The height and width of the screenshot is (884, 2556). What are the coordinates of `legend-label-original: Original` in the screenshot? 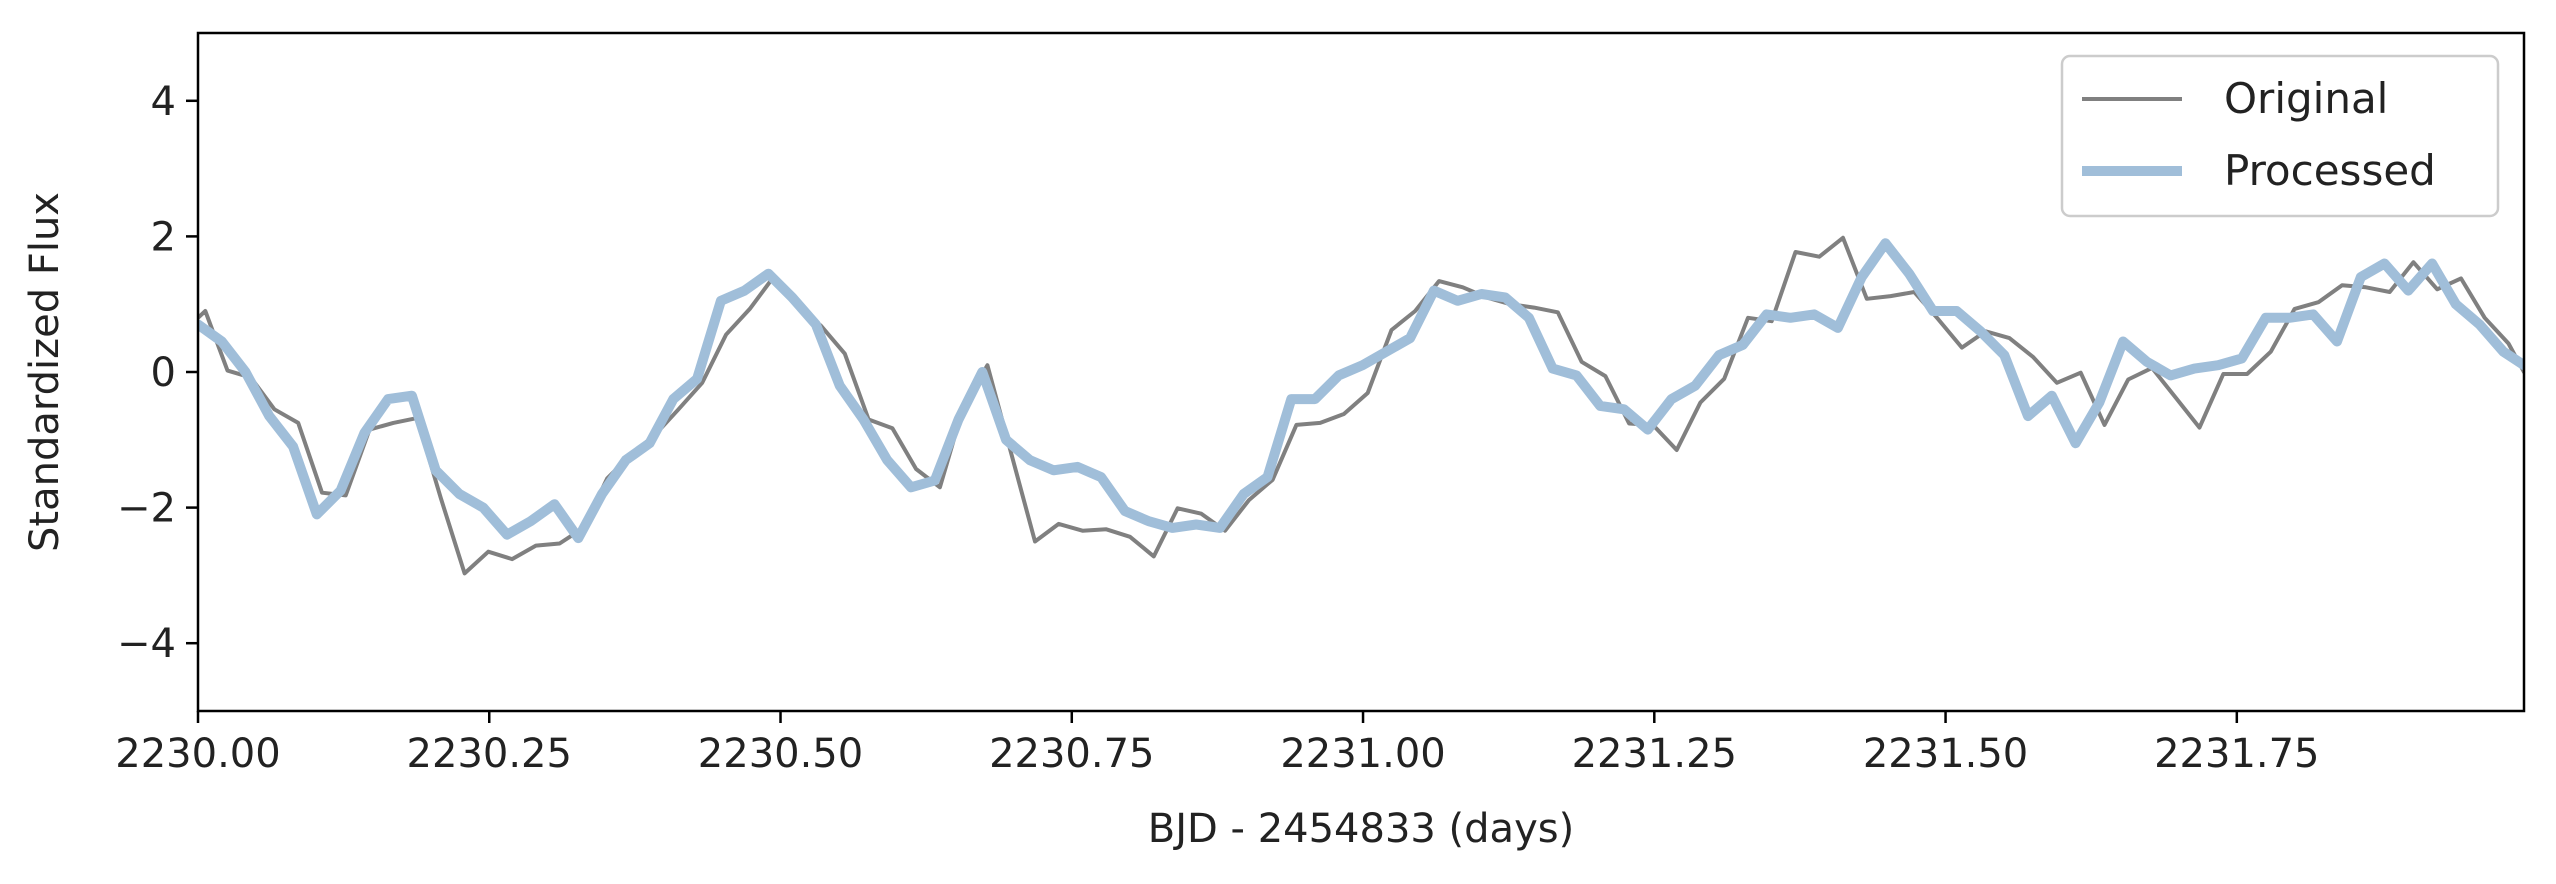 It's located at (2306, 98).